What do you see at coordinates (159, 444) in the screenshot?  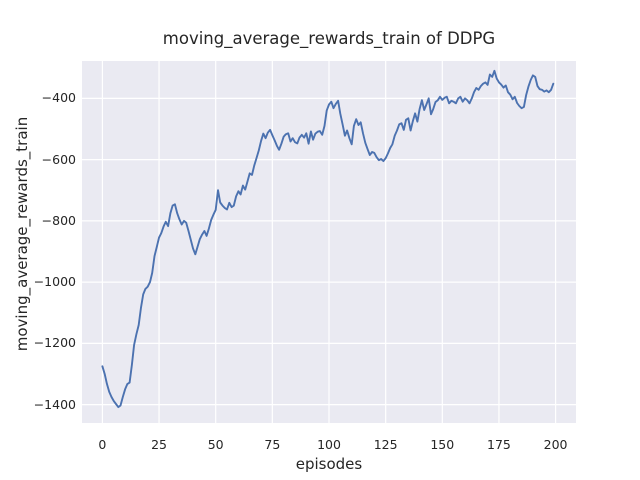 I see `x-tick-label: 25` at bounding box center [159, 444].